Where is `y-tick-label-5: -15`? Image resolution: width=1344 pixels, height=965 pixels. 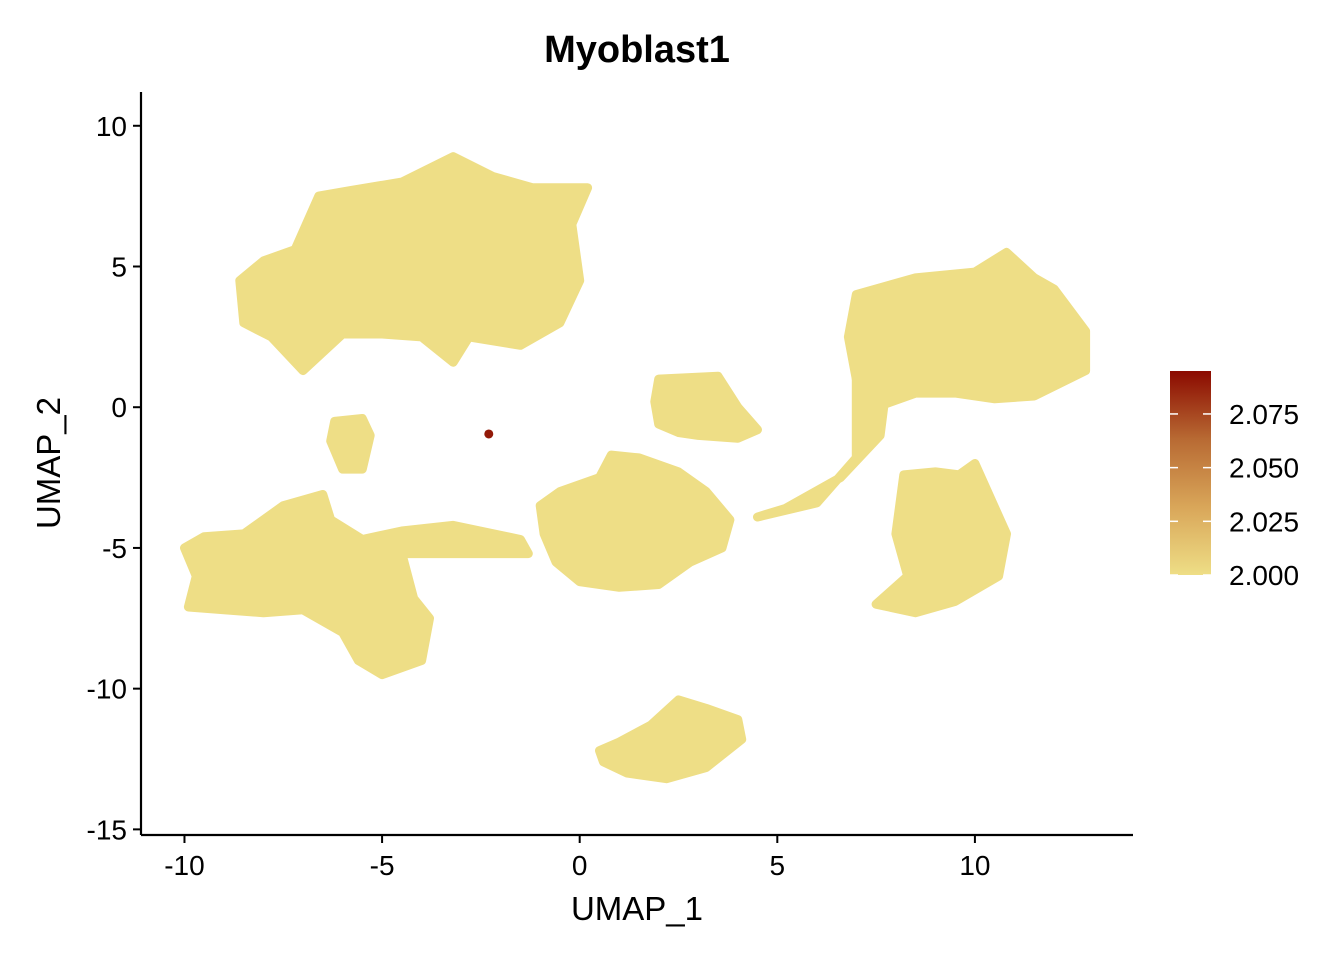 y-tick-label-5: -15 is located at coordinates (107, 829).